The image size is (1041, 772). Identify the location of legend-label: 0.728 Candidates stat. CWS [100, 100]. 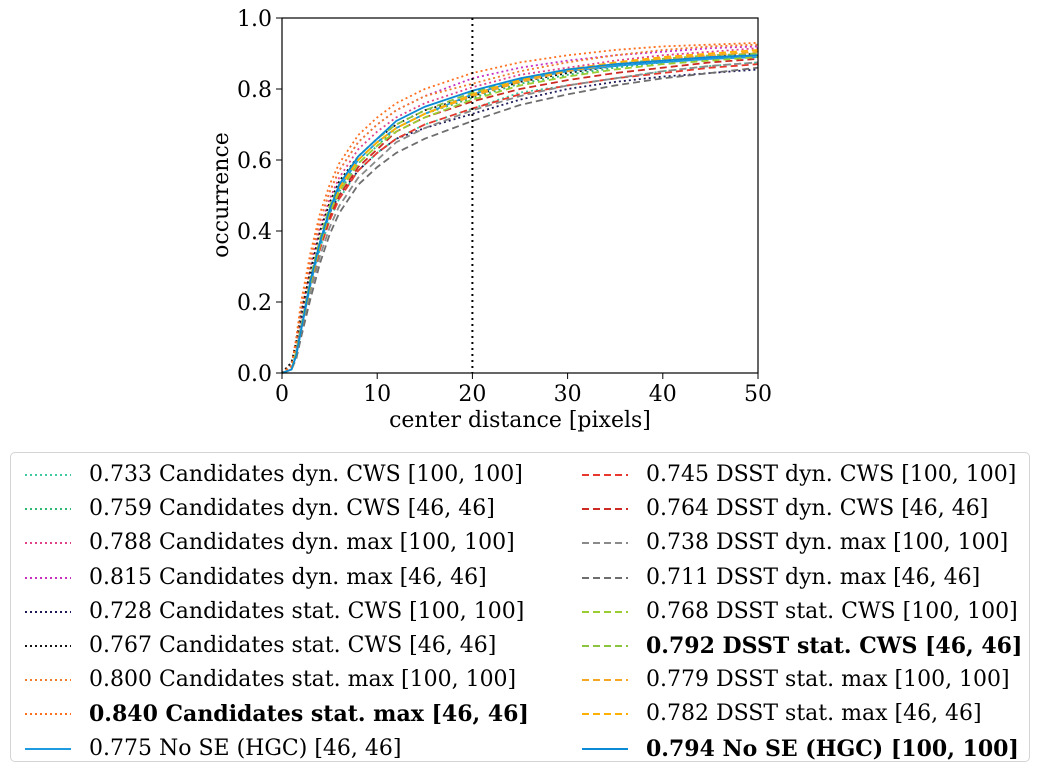
(307, 611).